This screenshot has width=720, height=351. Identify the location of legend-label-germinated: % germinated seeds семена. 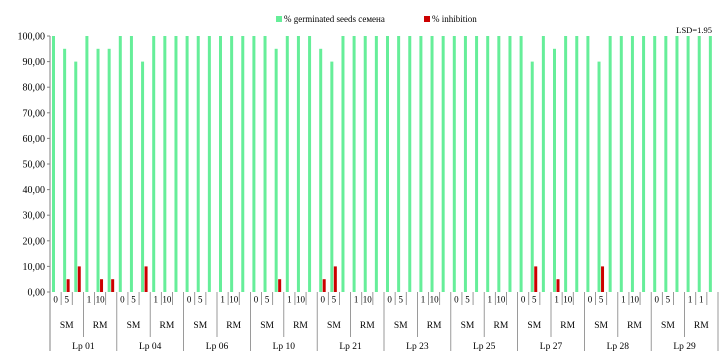
(334, 19).